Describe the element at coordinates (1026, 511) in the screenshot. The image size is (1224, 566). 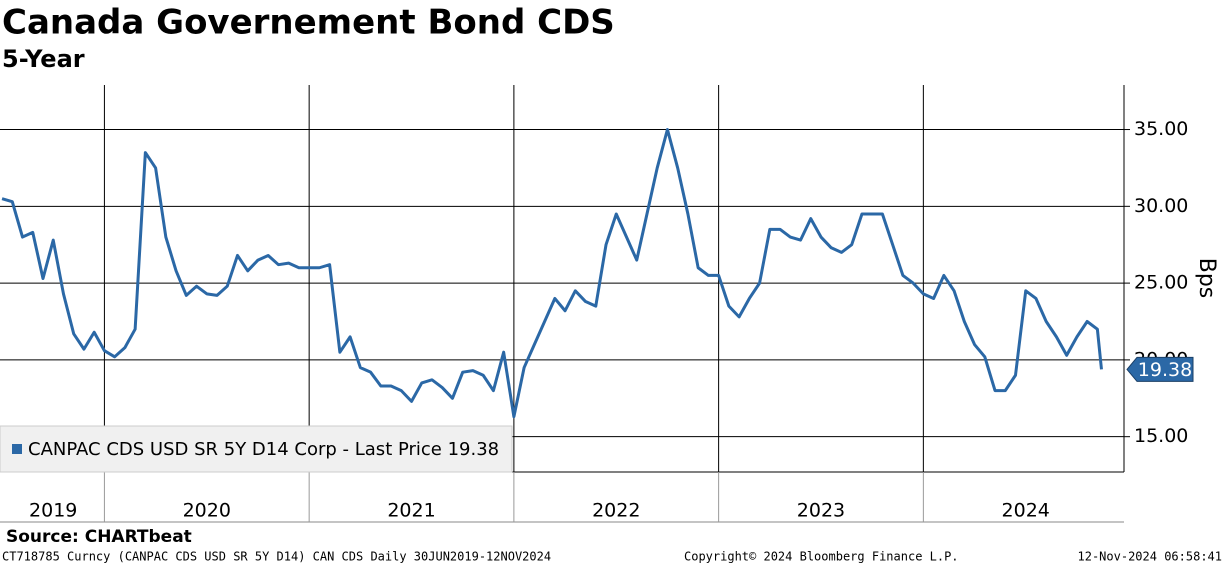
I see `x-tick-label: 2024` at that location.